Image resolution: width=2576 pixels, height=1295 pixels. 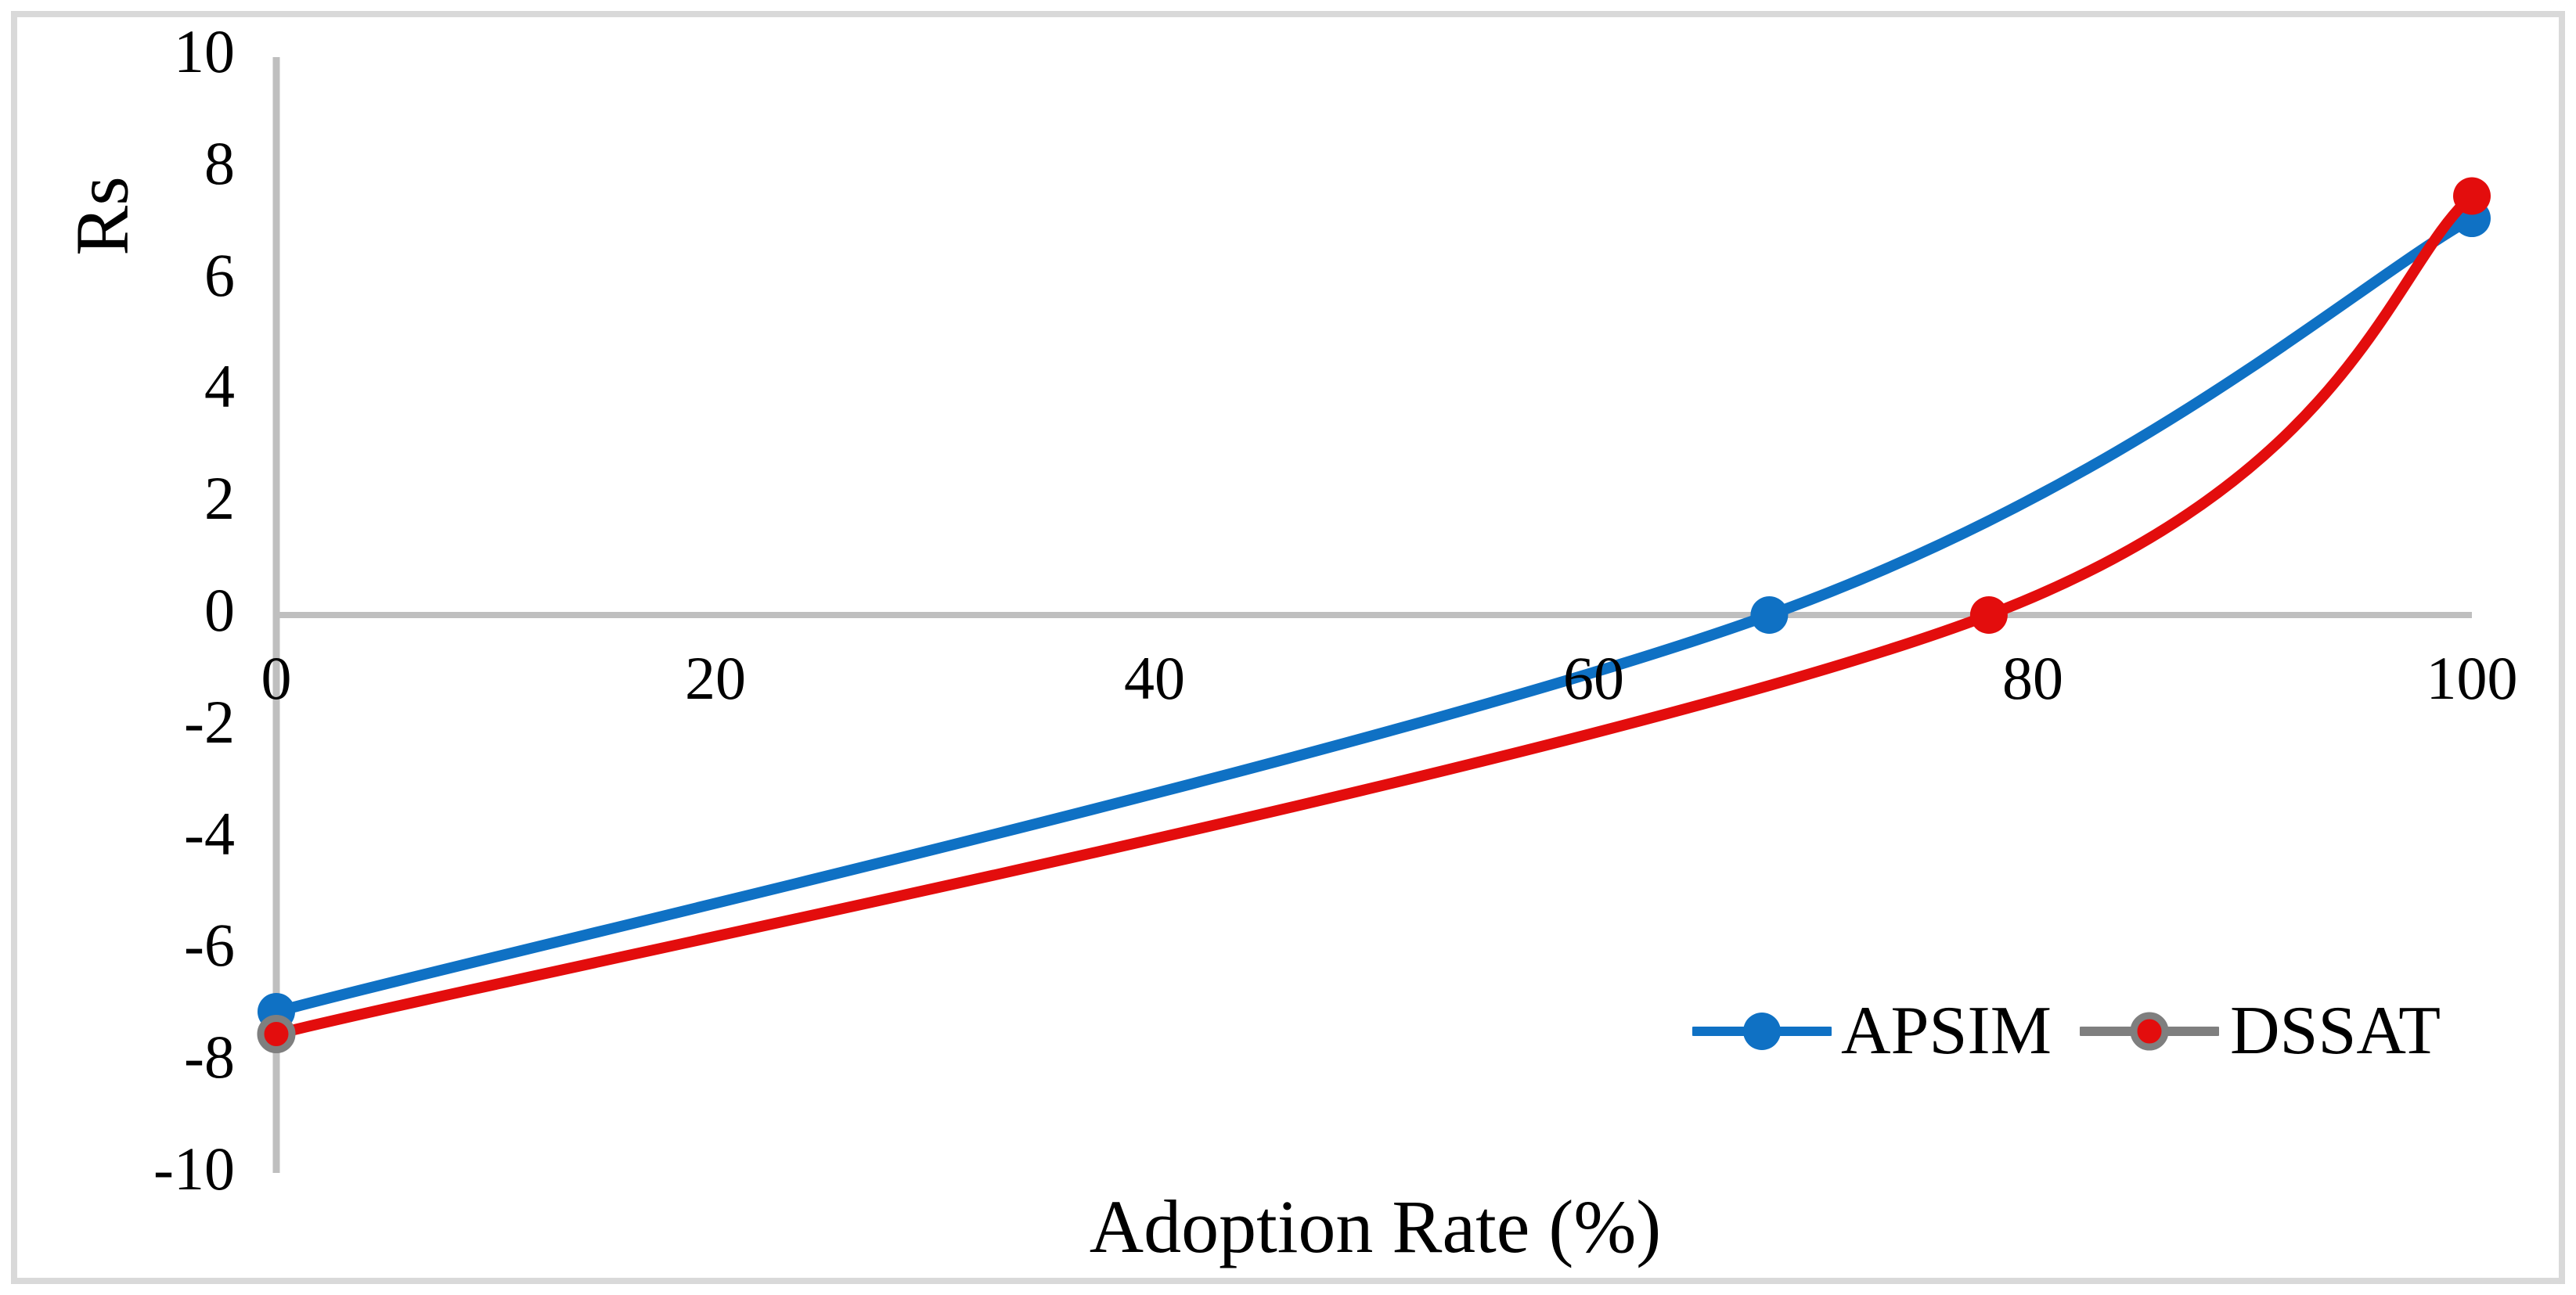 What do you see at coordinates (209, 946) in the screenshot?
I see `y-tick-label: -6` at bounding box center [209, 946].